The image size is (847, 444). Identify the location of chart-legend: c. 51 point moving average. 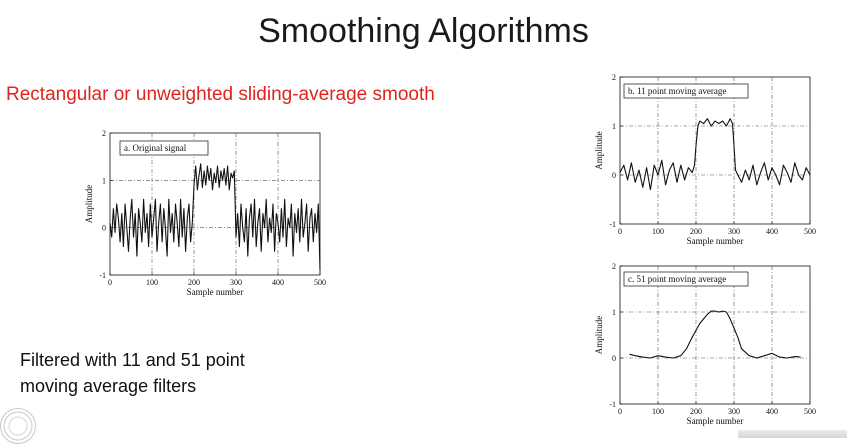
(677, 279).